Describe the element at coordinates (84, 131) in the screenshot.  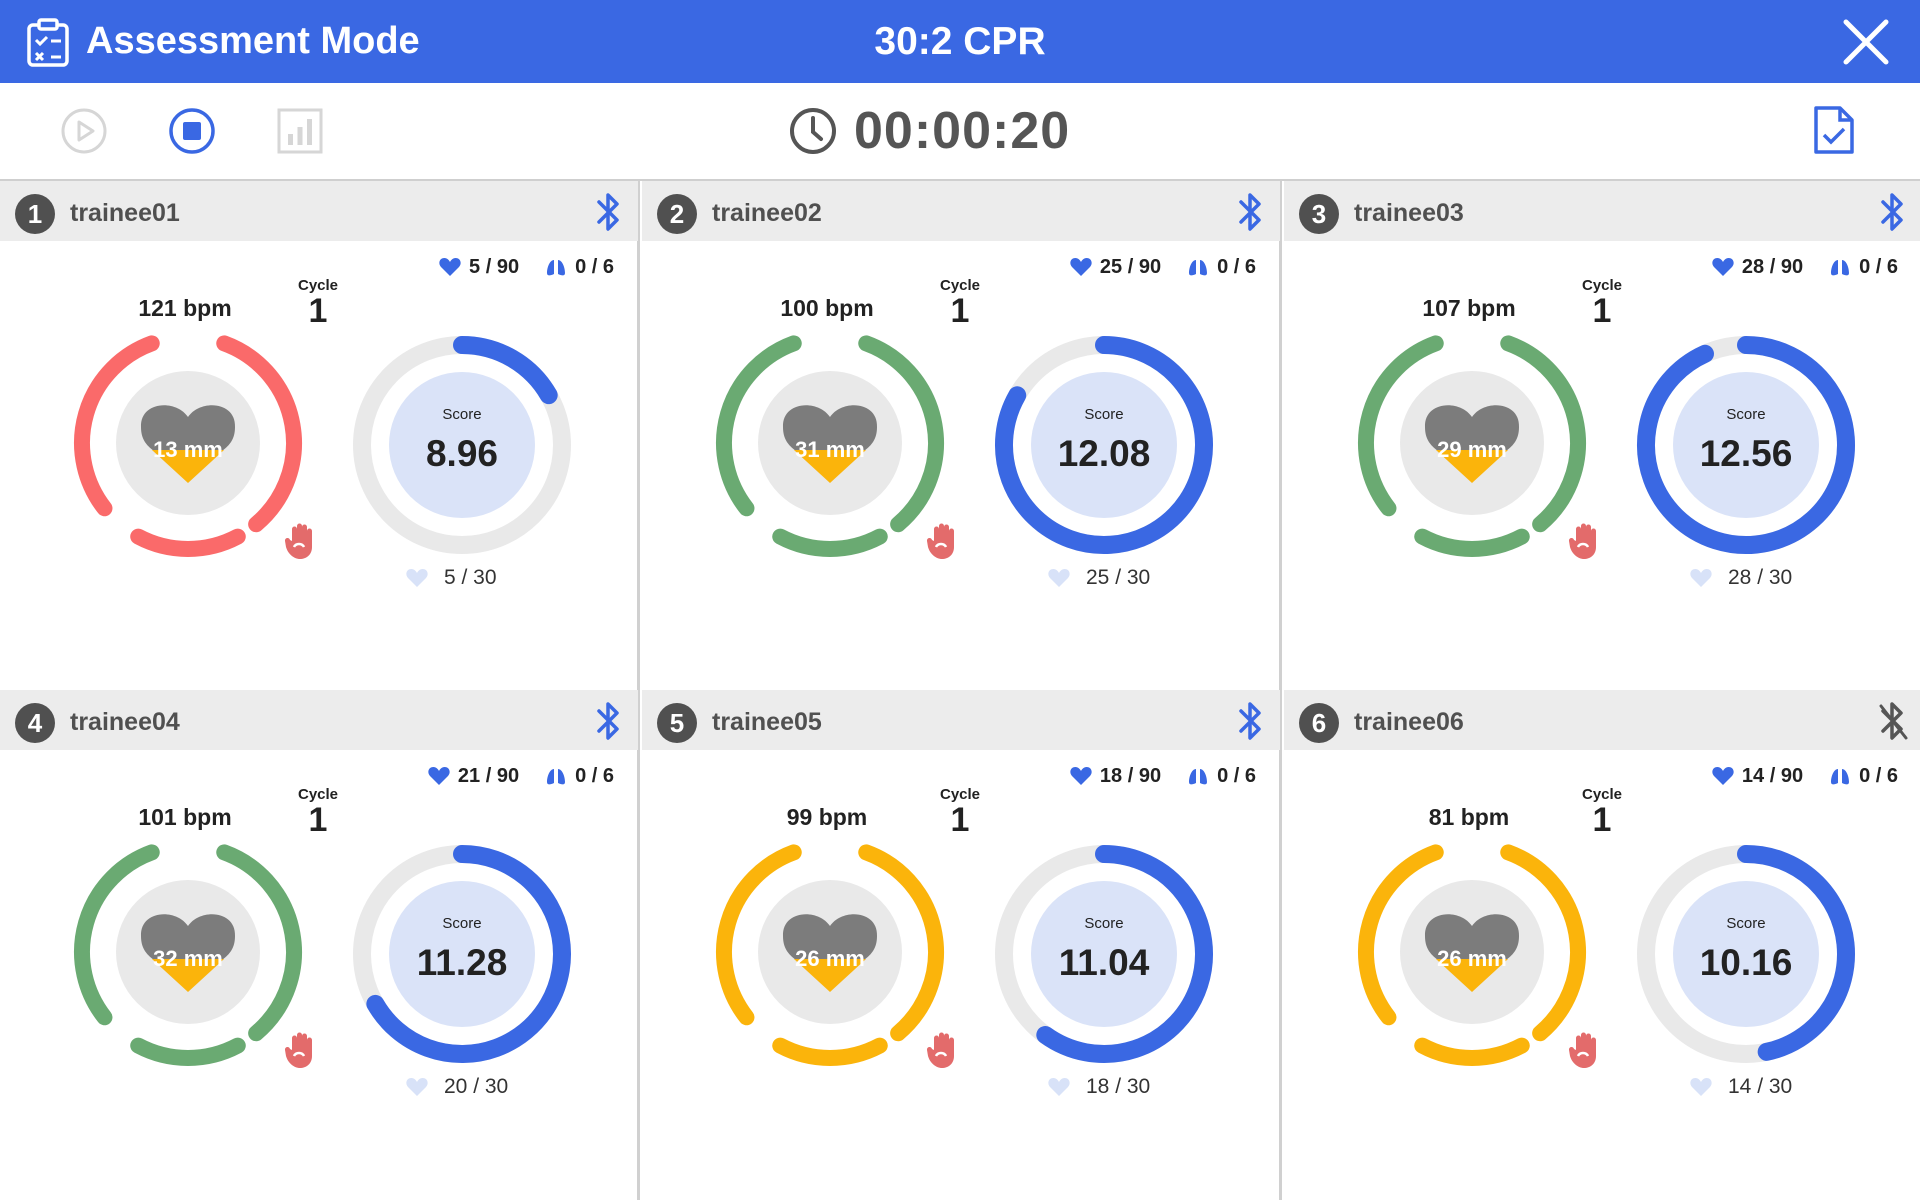
I see `play-icon` at that location.